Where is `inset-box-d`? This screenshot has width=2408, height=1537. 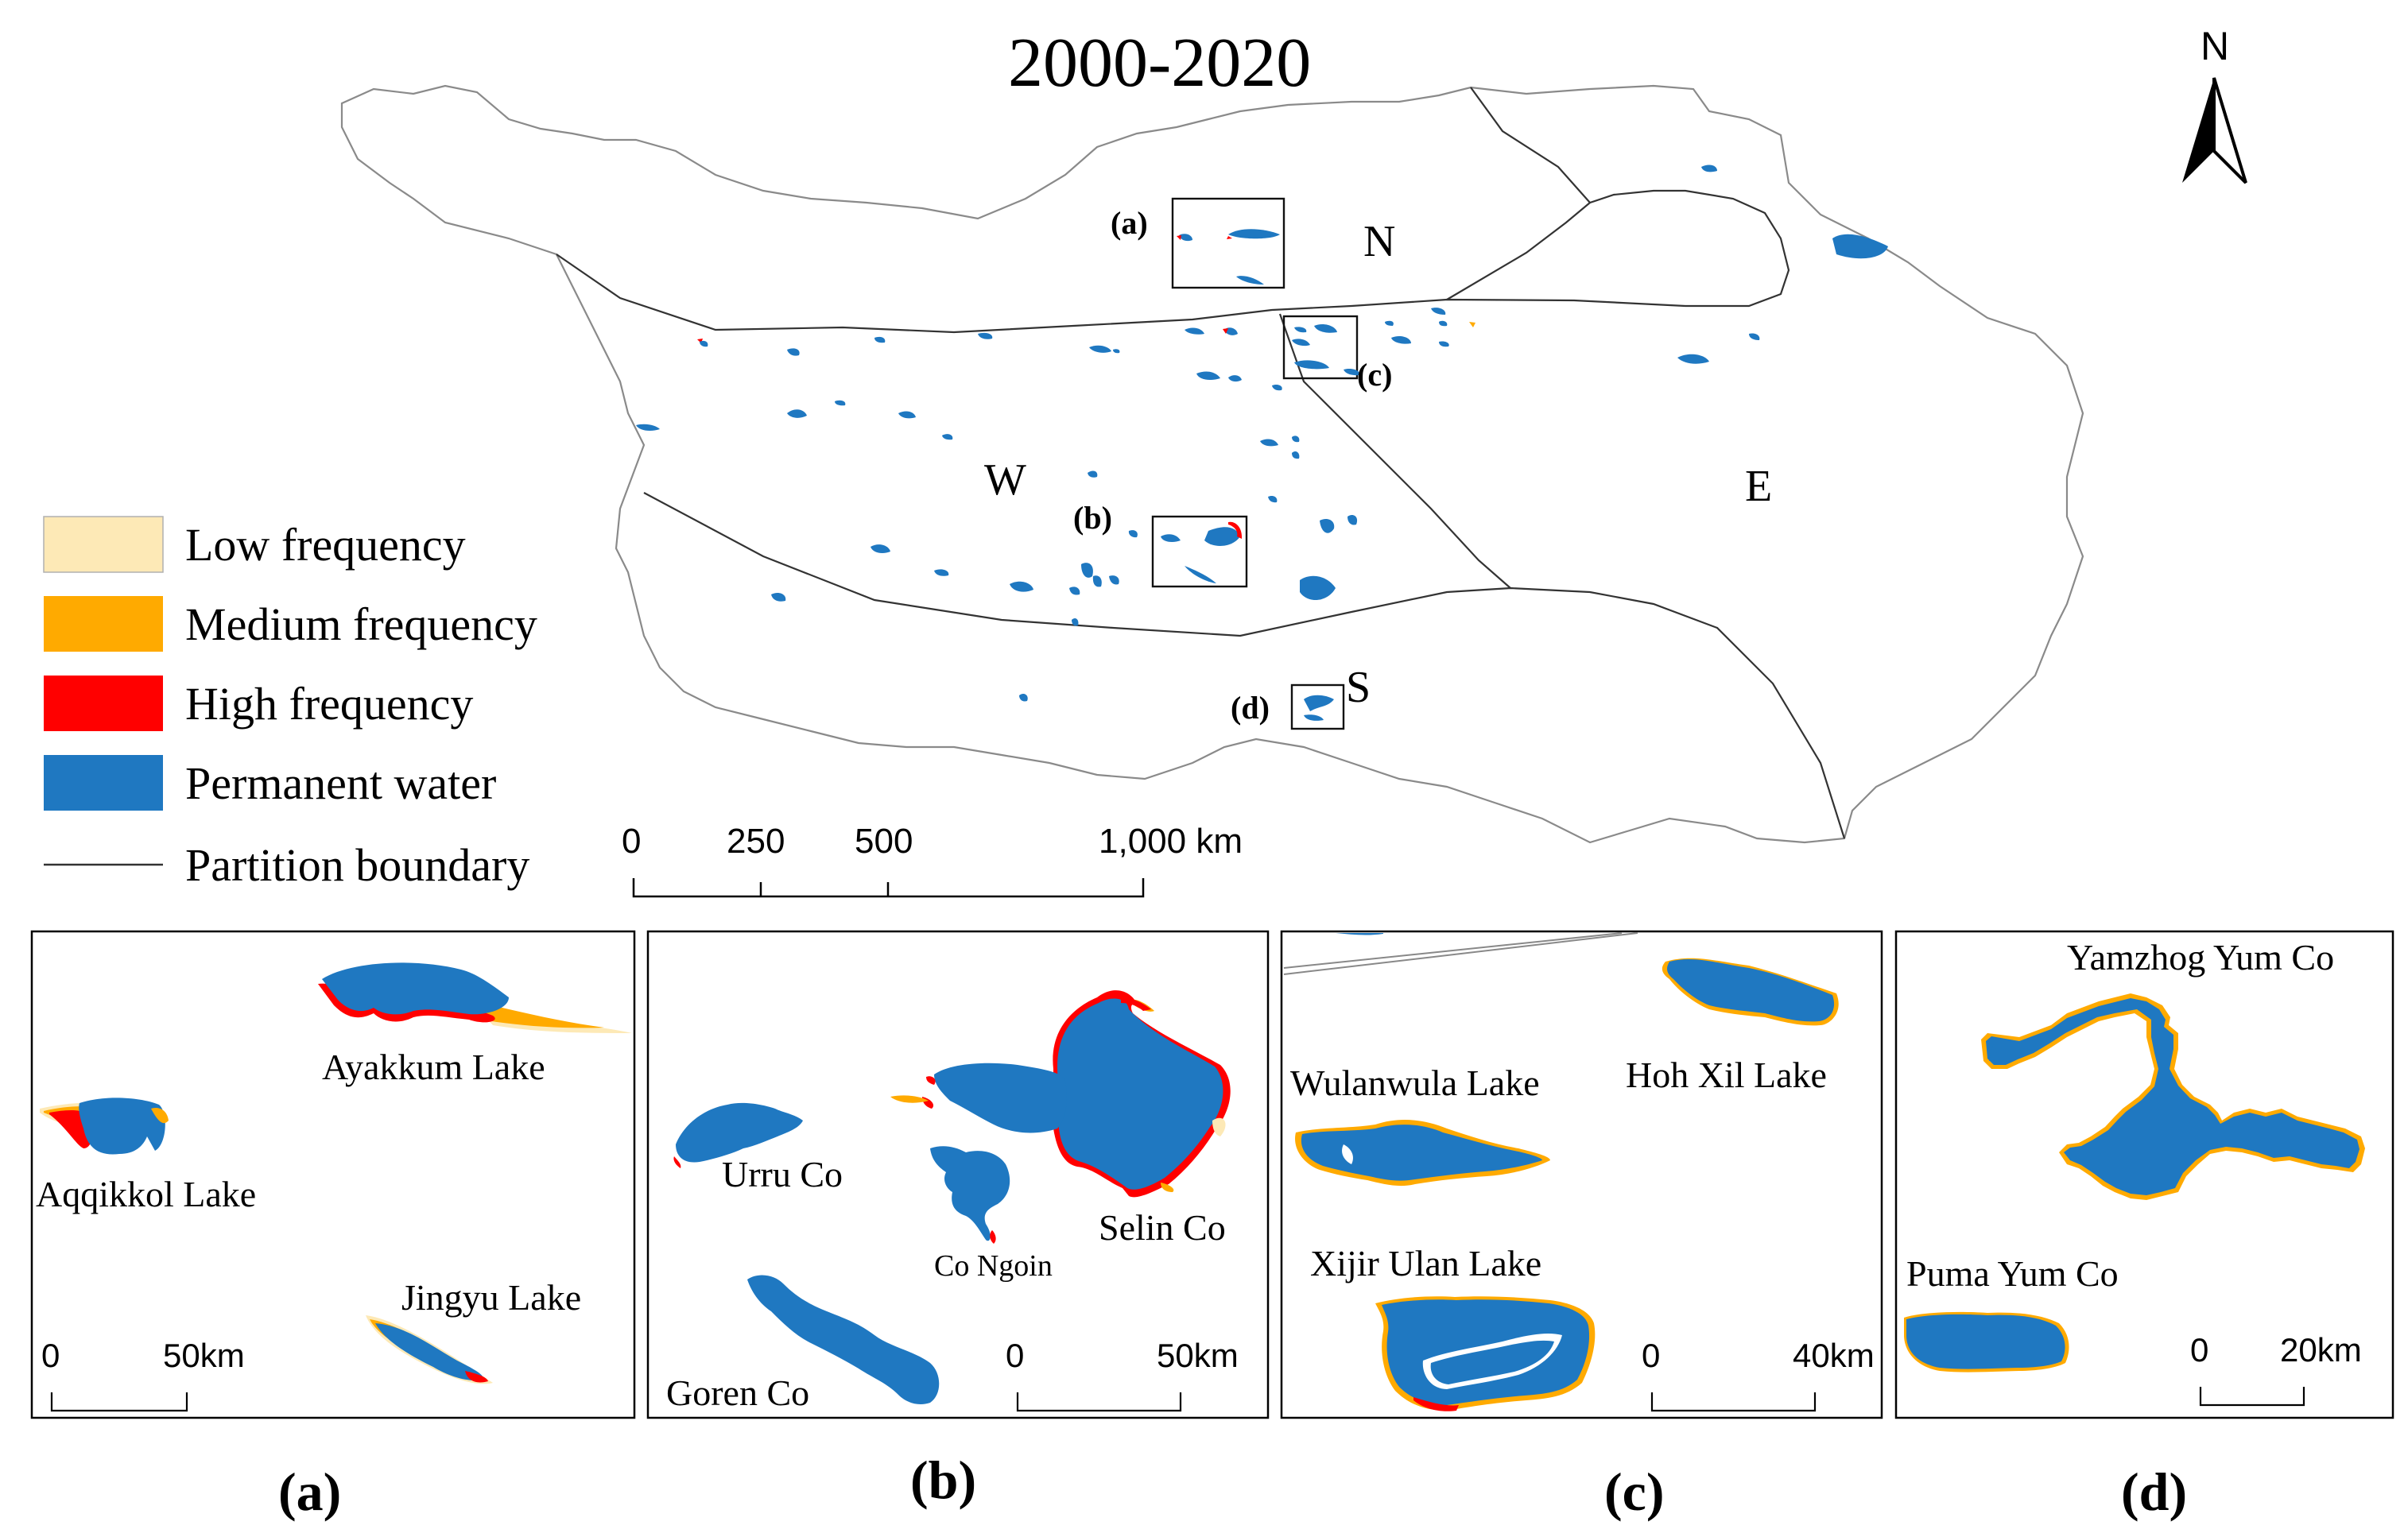 inset-box-d is located at coordinates (1317, 706).